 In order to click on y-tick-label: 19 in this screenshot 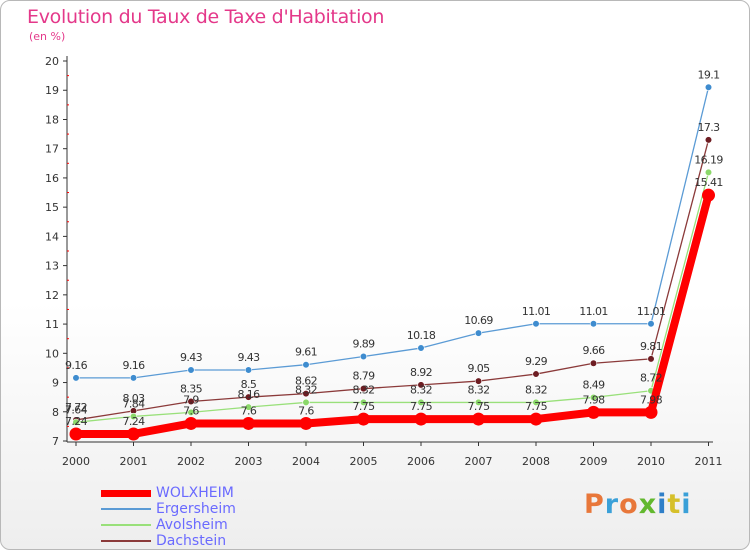, I will do `click(52, 90)`.